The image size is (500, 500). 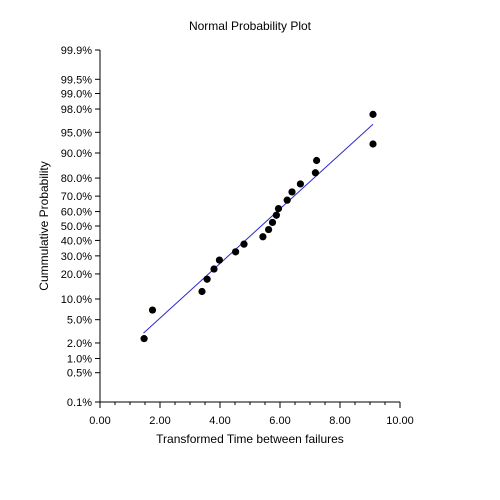 What do you see at coordinates (76, 227) in the screenshot?
I see `y-tick-label: 50.0%` at bounding box center [76, 227].